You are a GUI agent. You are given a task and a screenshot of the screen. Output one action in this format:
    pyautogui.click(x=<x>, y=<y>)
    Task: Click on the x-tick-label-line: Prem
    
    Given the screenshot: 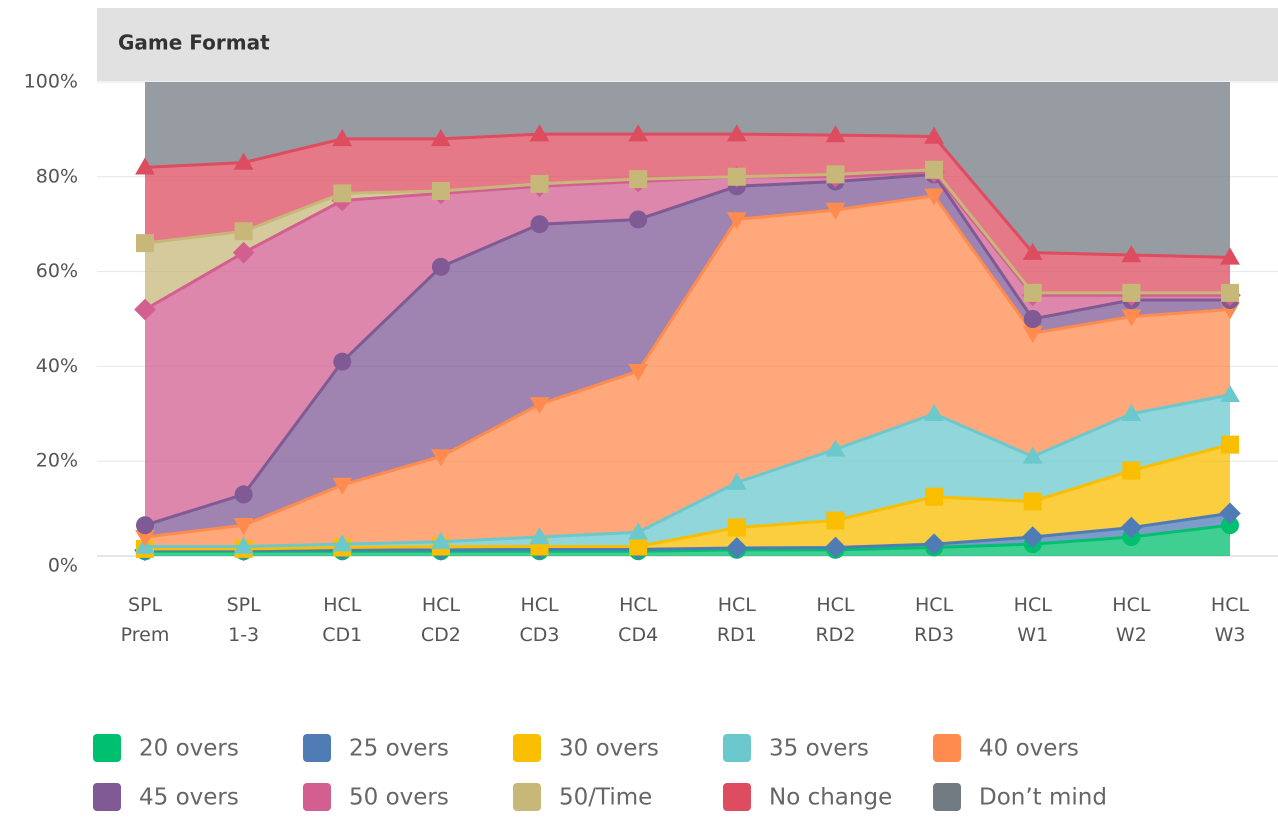 What is the action you would take?
    pyautogui.click(x=145, y=635)
    